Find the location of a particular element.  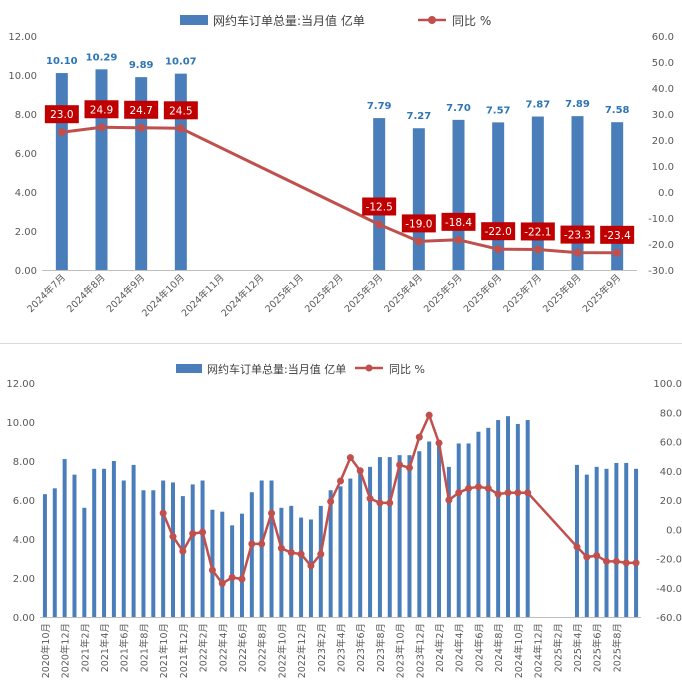

x-axis-tick: 2025年7月 is located at coordinates (522, 293).